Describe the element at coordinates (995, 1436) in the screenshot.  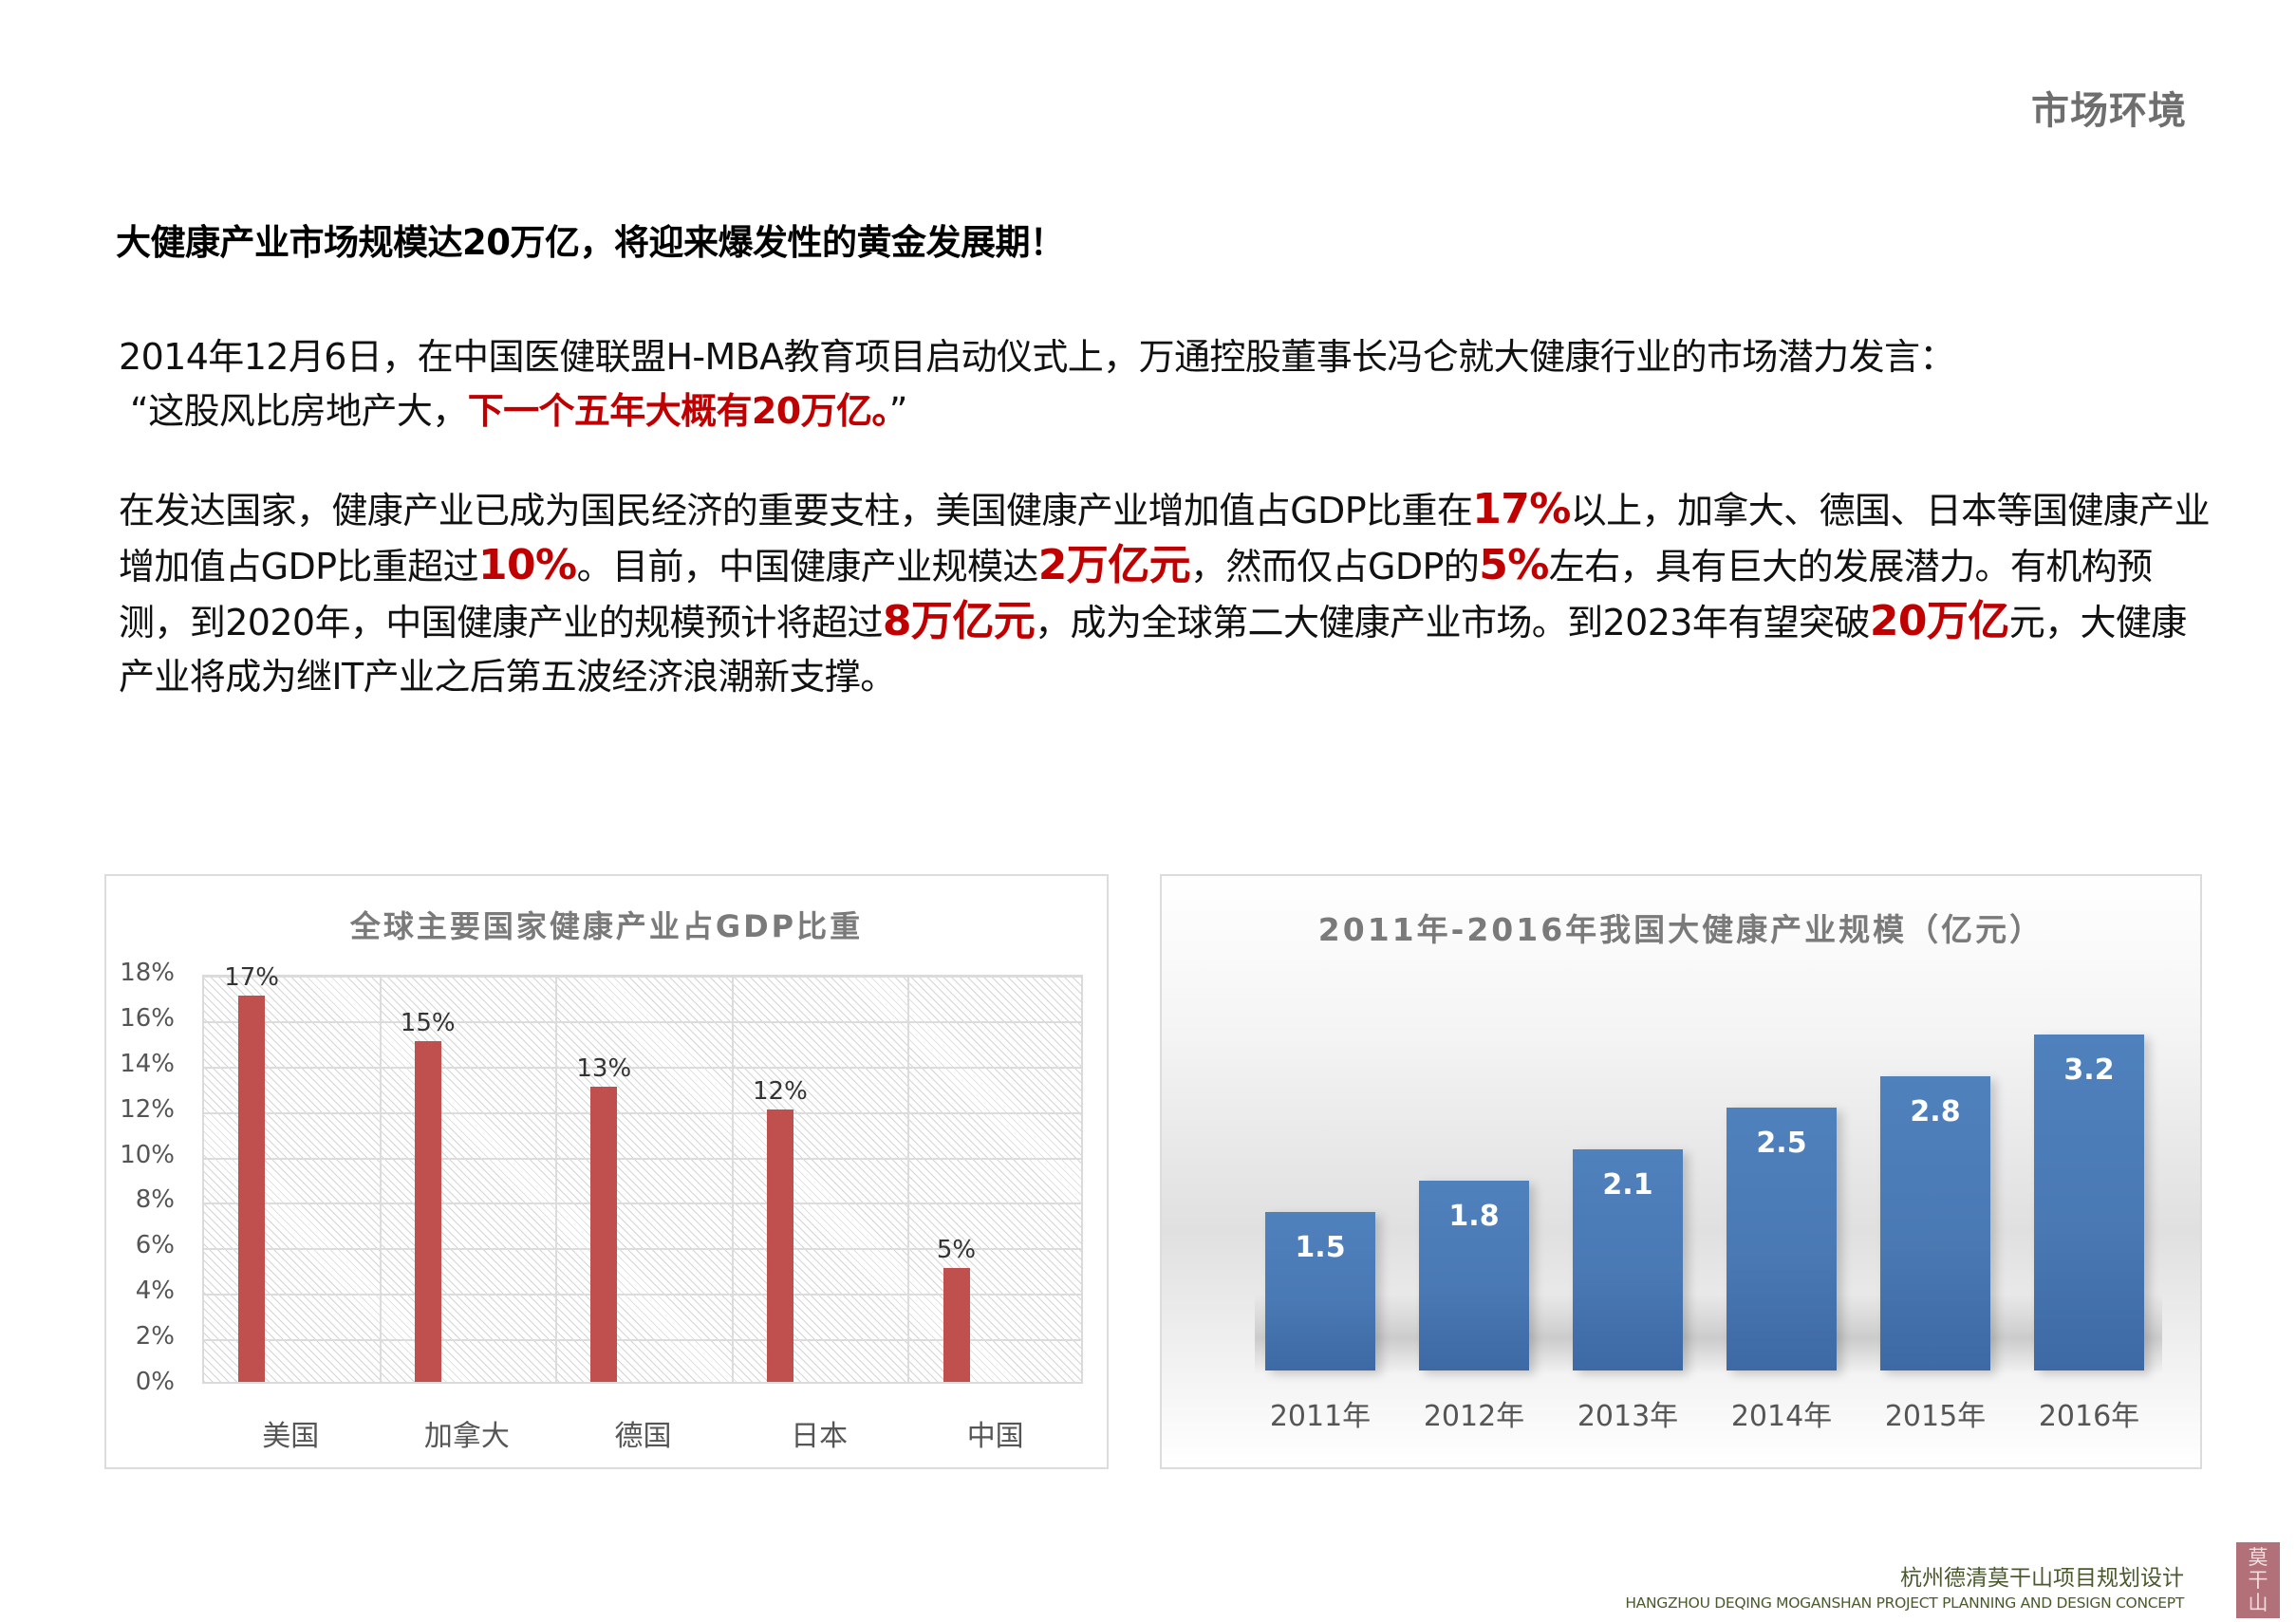
I see `x-tick-label: 中国` at that location.